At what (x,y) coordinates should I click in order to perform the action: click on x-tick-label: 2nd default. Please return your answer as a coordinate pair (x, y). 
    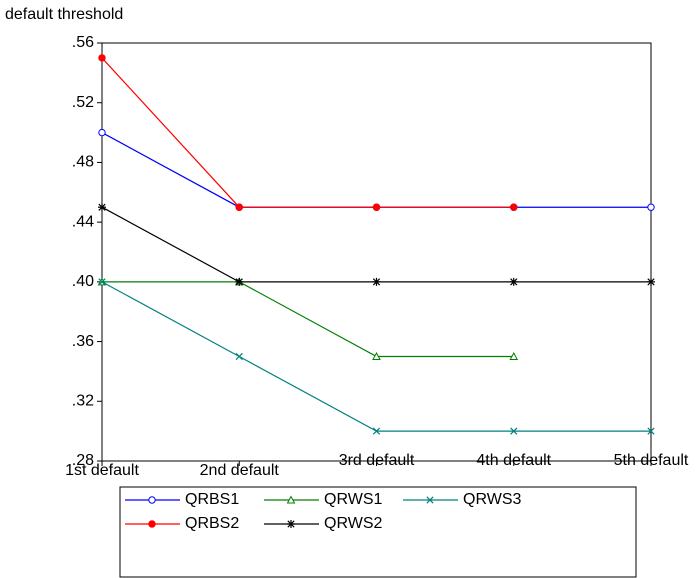
    Looking at the image, I should click on (240, 470).